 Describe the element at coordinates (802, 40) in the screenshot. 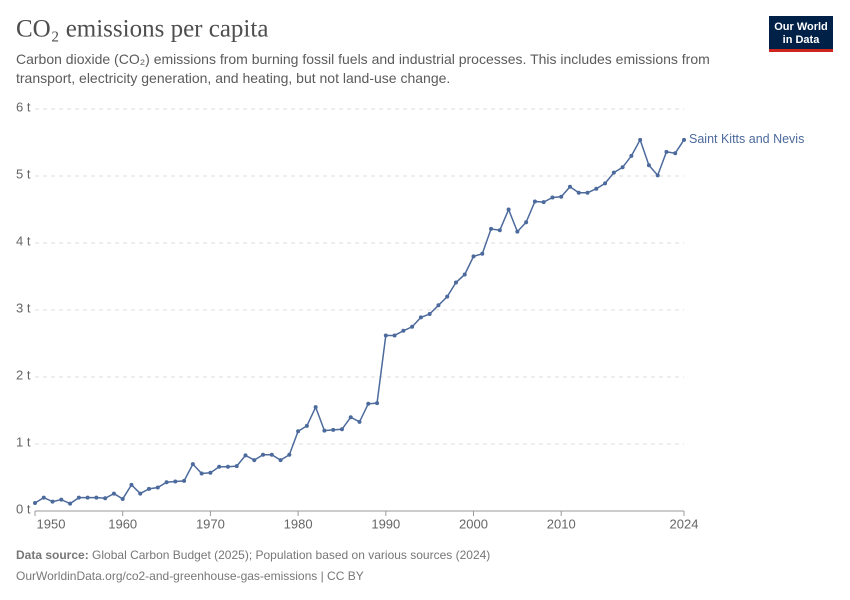

I see `logo-text: in Data` at that location.